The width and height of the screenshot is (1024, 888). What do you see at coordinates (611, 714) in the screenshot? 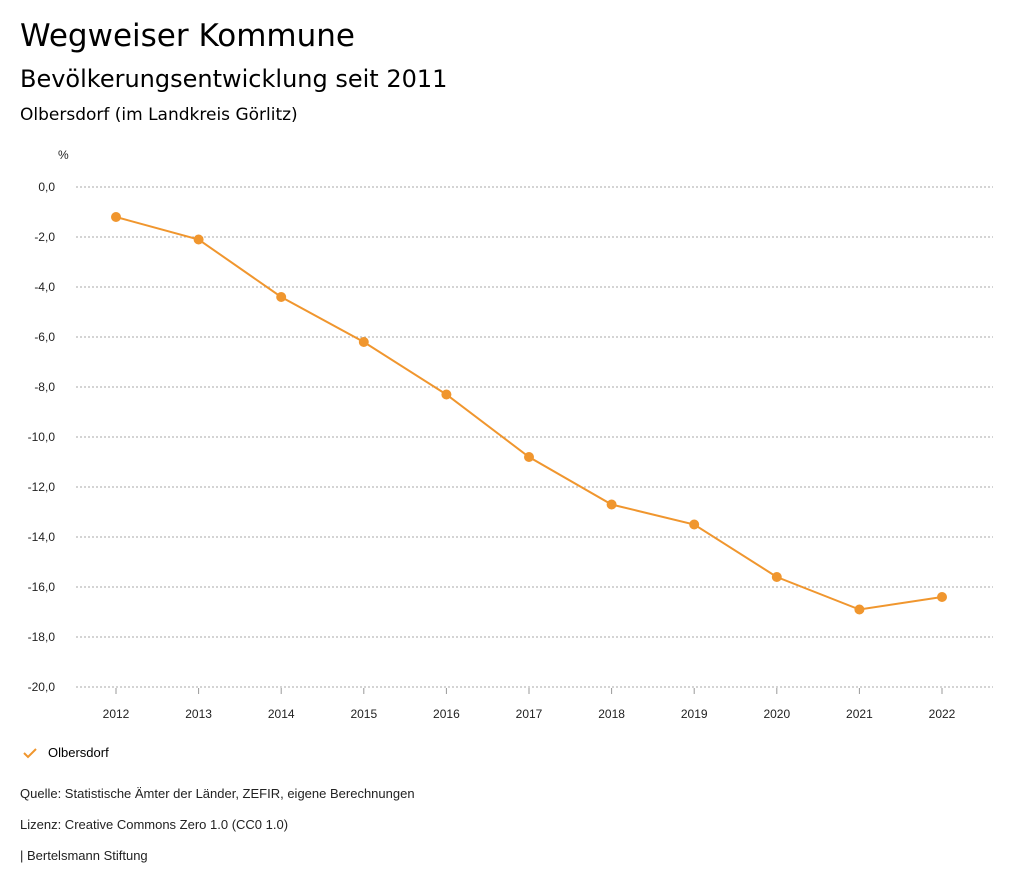
I see `x-tick-label: 2018` at bounding box center [611, 714].